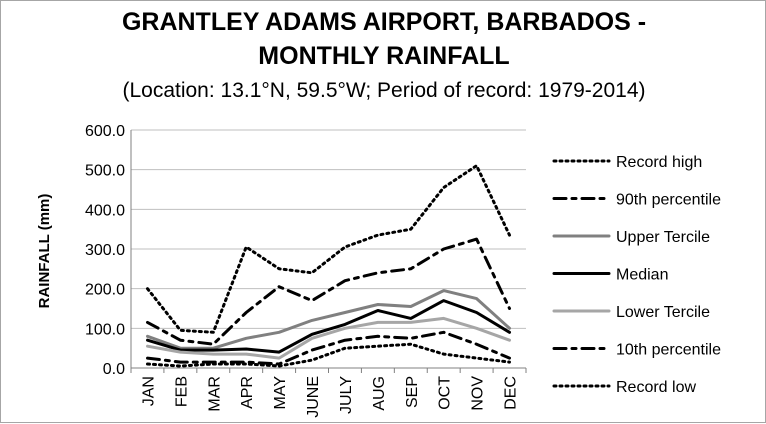 Image resolution: width=766 pixels, height=424 pixels. I want to click on x-tick-label: NOV, so click(478, 393).